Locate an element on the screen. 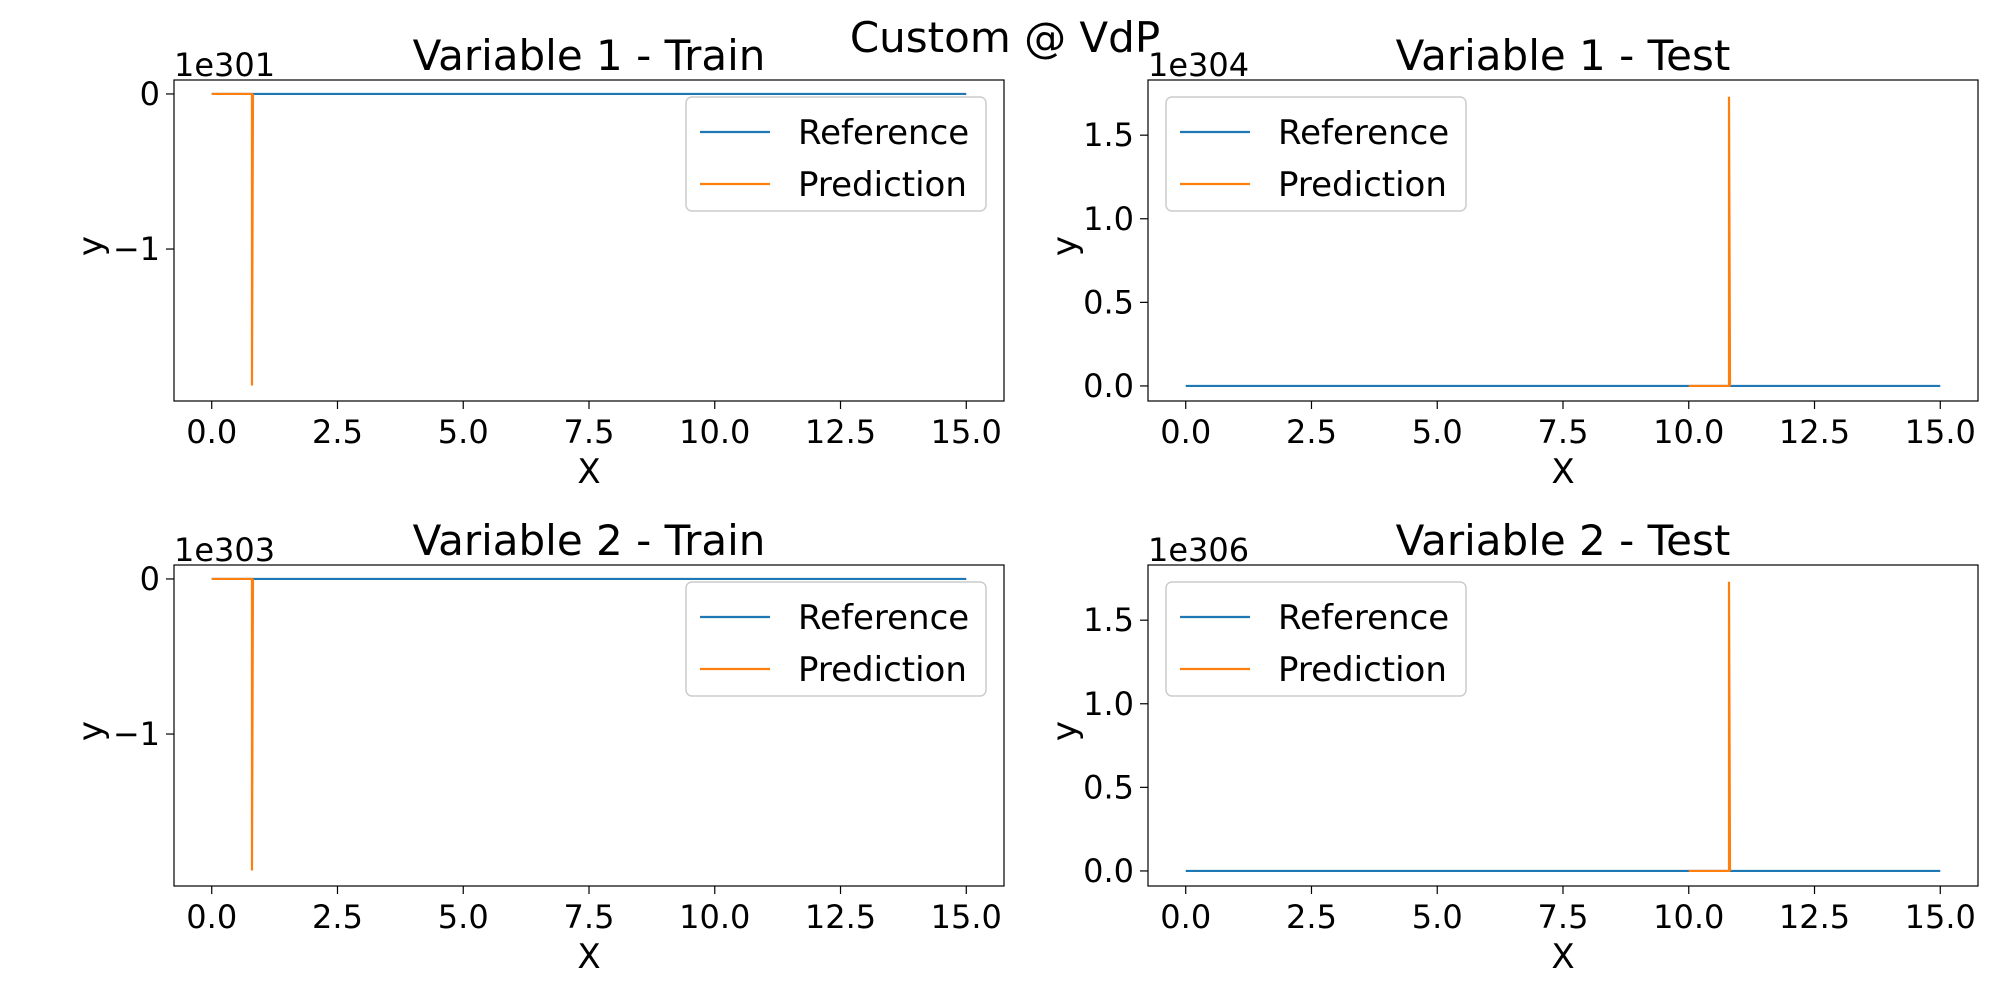  subplot-title: Variable 2 - Test is located at coordinates (1563, 540).